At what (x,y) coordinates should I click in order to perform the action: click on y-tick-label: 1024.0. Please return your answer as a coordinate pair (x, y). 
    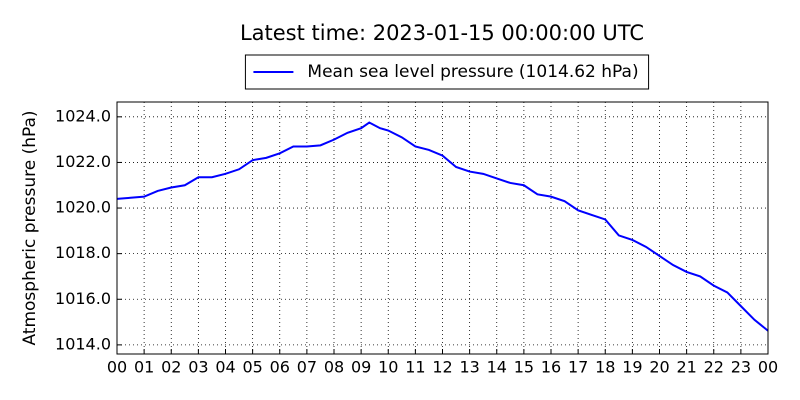
    Looking at the image, I should click on (83, 115).